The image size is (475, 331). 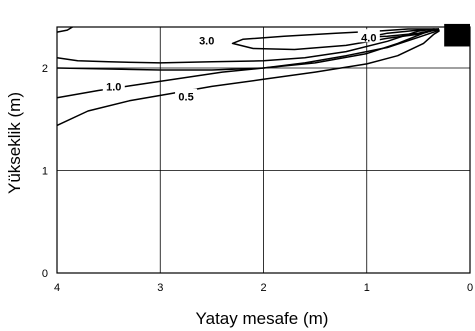 What do you see at coordinates (262, 318) in the screenshot?
I see `x-axis-label: Yatay mesafe (m)` at bounding box center [262, 318].